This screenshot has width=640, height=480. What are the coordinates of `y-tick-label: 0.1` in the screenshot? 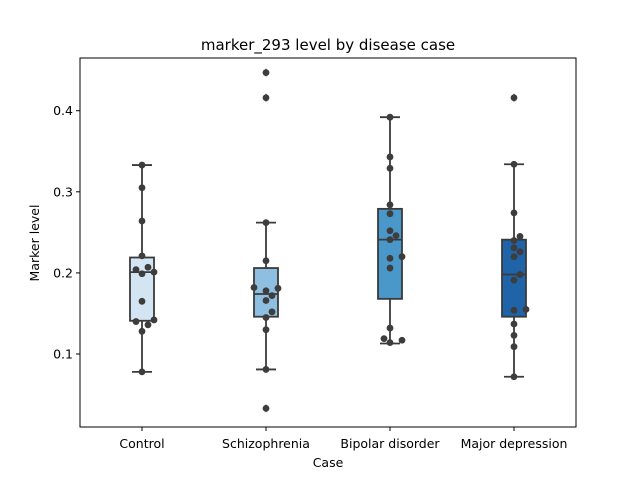 It's located at (63, 354).